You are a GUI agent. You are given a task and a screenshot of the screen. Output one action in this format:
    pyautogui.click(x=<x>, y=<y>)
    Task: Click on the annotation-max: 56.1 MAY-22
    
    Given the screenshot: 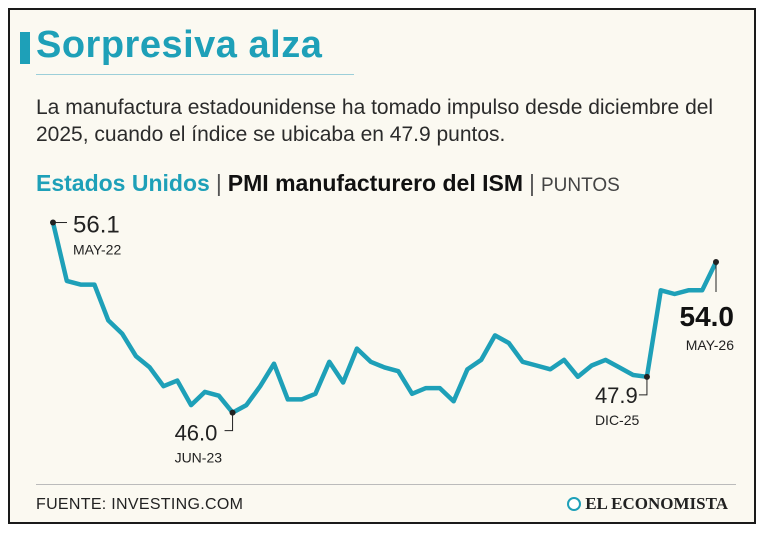 What is the action you would take?
    pyautogui.click(x=85, y=235)
    